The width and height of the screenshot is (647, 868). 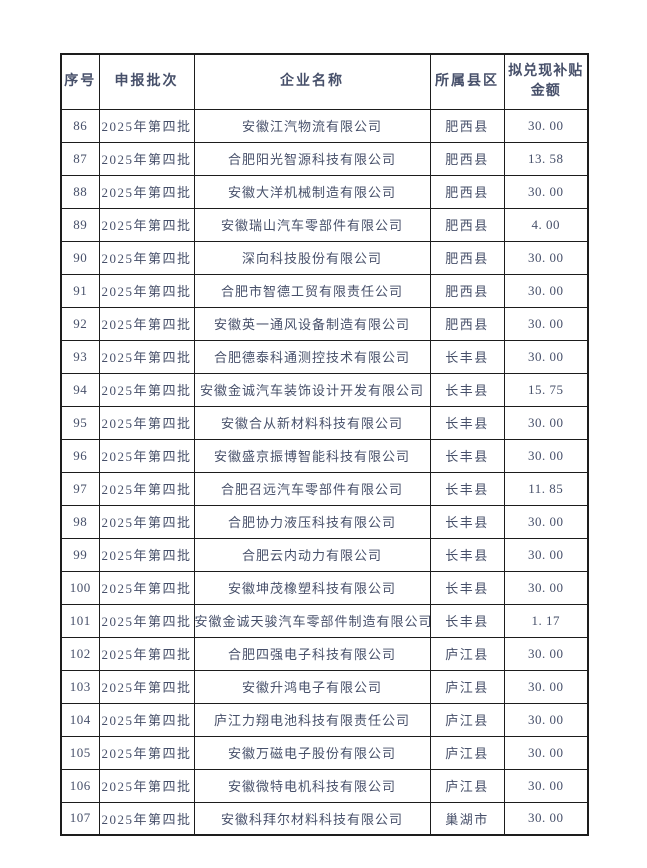 I want to click on cell-company: 合肥阳光智源科技有限公司, so click(x=312, y=158).